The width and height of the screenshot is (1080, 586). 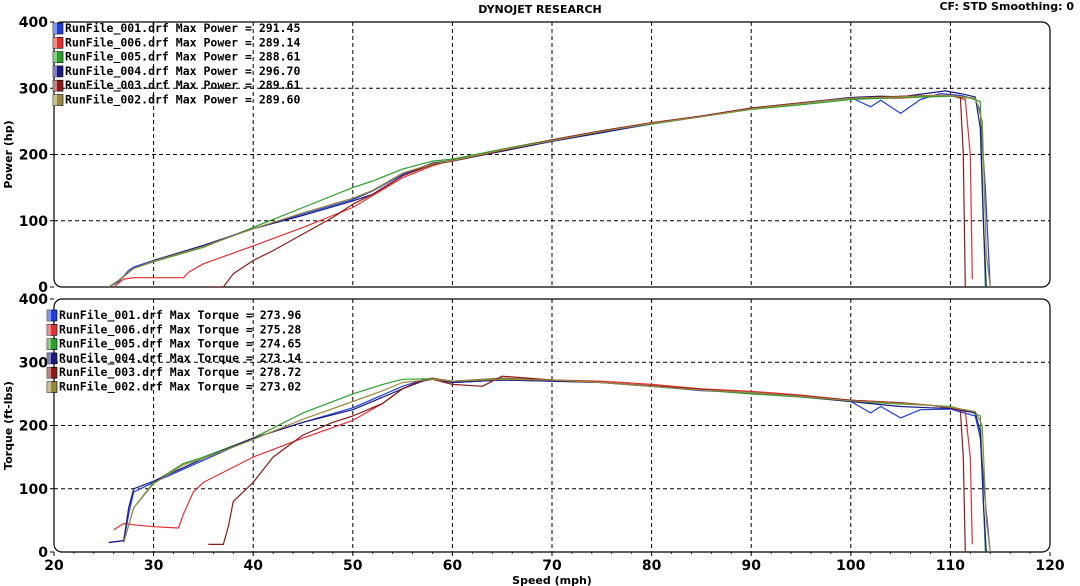 What do you see at coordinates (8, 154) in the screenshot?
I see `y-axis-label: Power (hp)` at bounding box center [8, 154].